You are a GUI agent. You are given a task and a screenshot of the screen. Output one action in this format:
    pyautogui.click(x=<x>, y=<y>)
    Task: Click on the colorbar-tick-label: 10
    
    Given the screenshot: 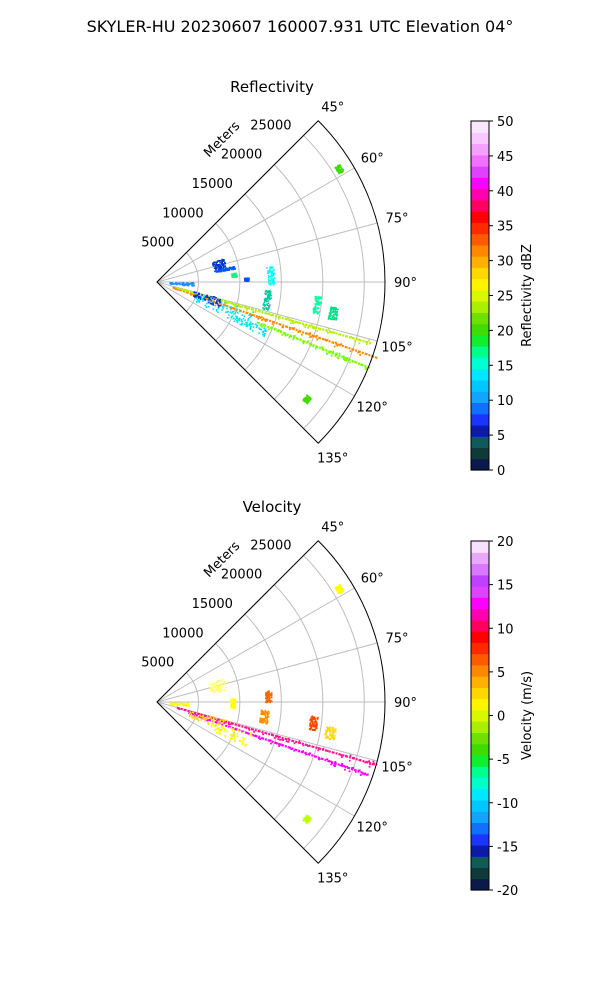 What is the action you would take?
    pyautogui.click(x=505, y=401)
    